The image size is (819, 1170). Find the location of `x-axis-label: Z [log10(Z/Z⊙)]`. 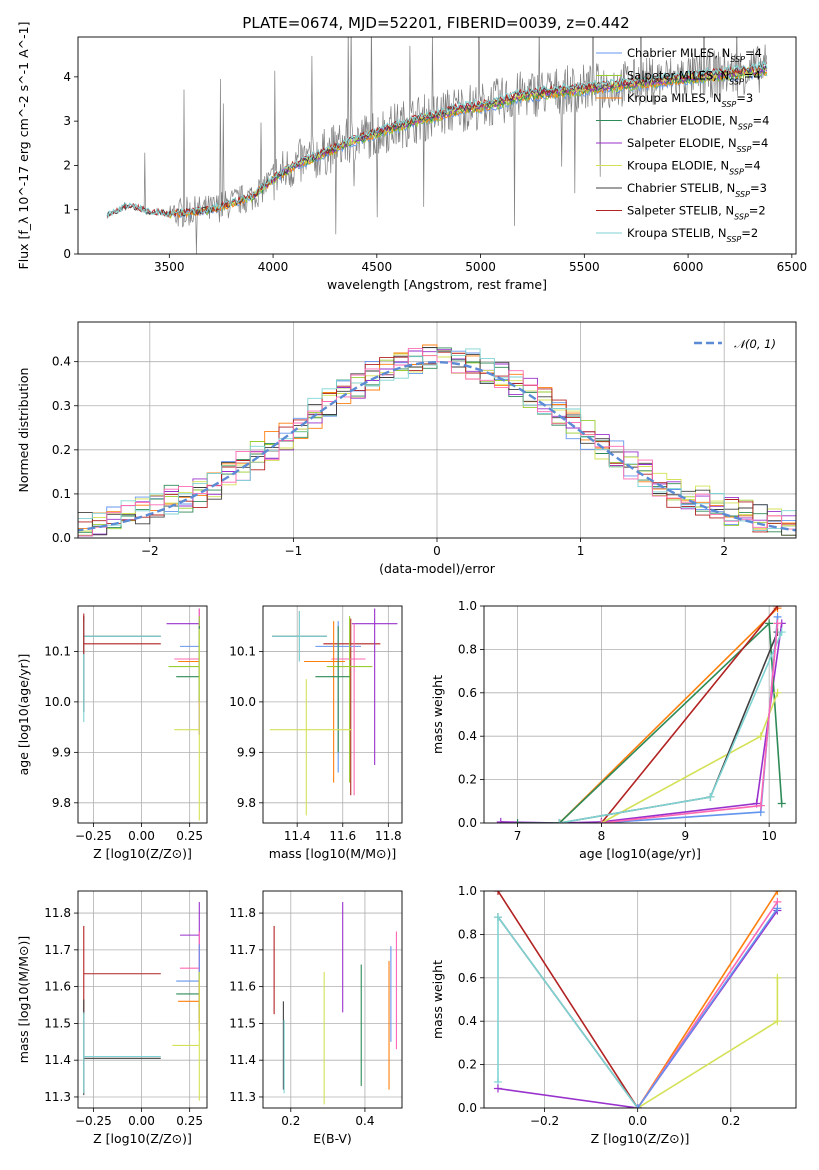

x-axis-label: Z [log10(Z/Z⊙)] is located at coordinates (142, 853).